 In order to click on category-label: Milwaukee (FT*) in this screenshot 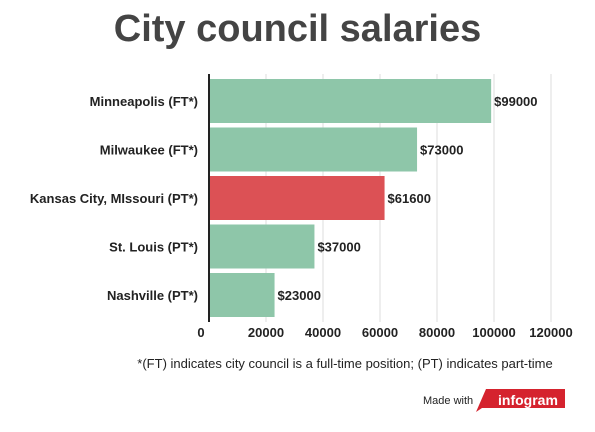, I will do `click(149, 150)`.